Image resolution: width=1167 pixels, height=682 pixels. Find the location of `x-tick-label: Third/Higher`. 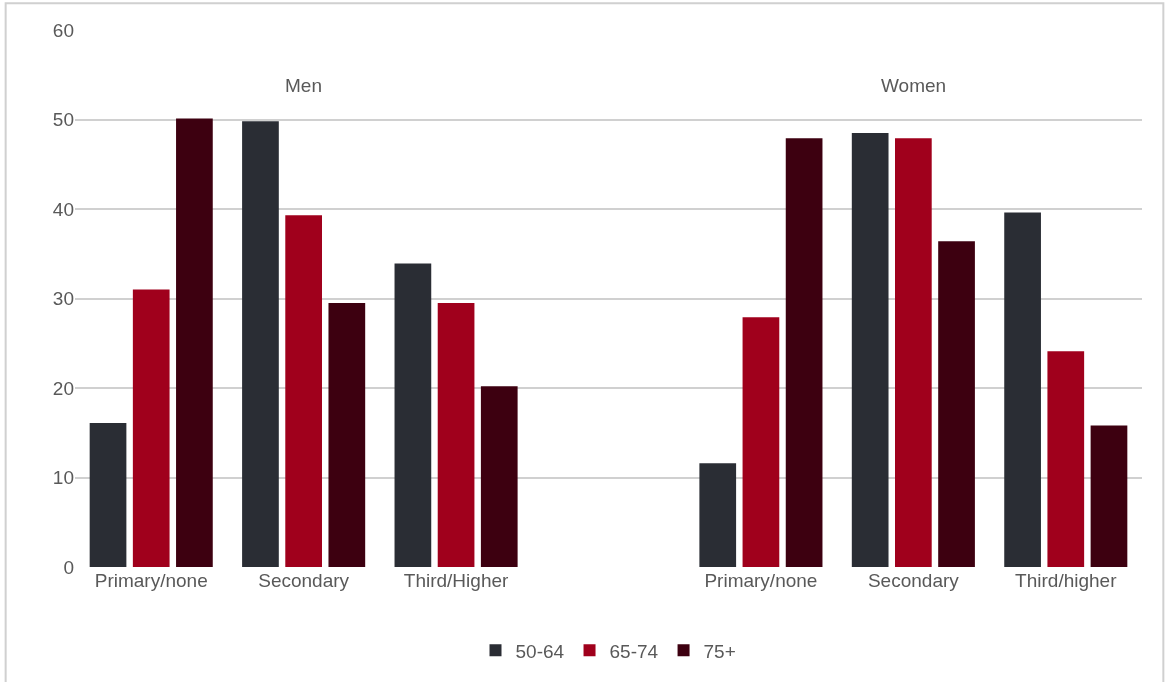

x-tick-label: Third/Higher is located at coordinates (456, 580).